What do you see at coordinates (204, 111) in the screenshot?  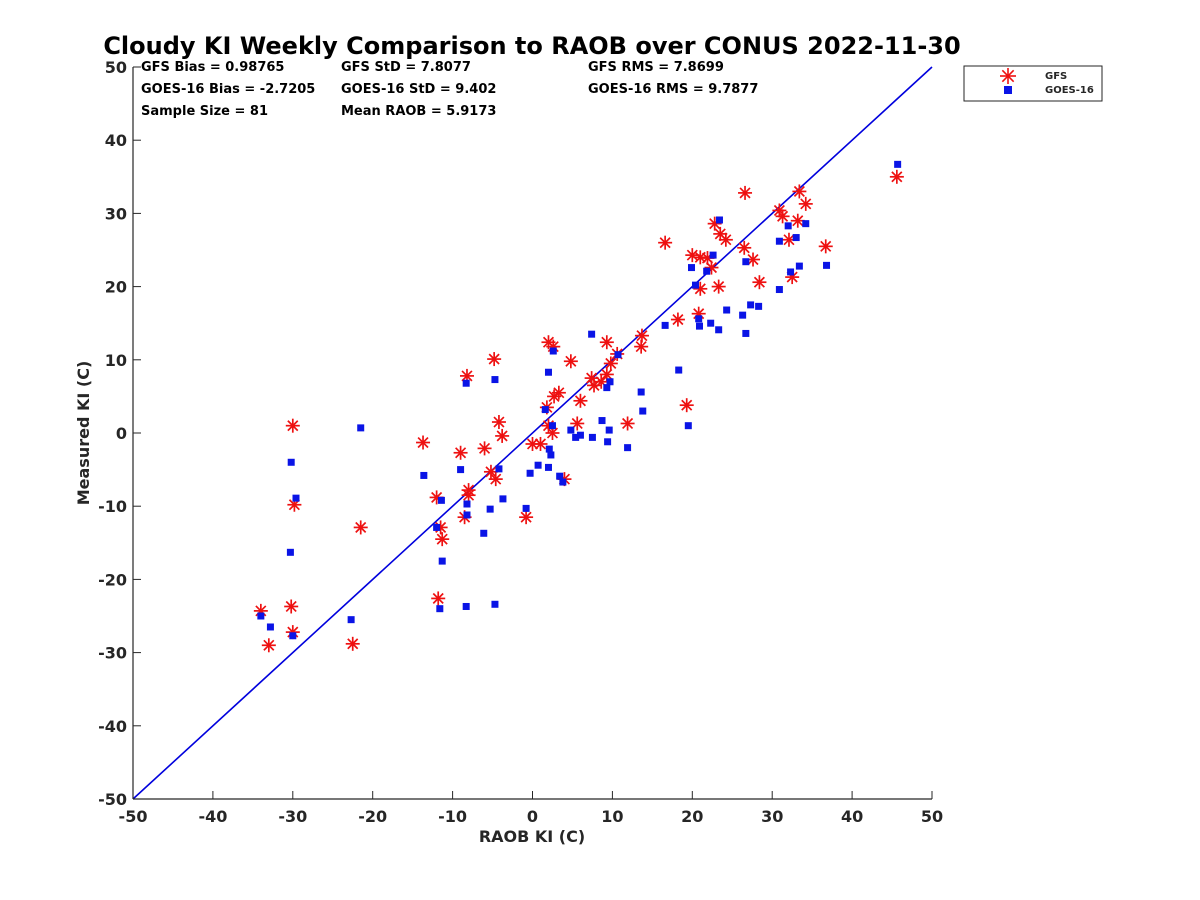 I see `stat-sample-size: Sample Size = 81` at bounding box center [204, 111].